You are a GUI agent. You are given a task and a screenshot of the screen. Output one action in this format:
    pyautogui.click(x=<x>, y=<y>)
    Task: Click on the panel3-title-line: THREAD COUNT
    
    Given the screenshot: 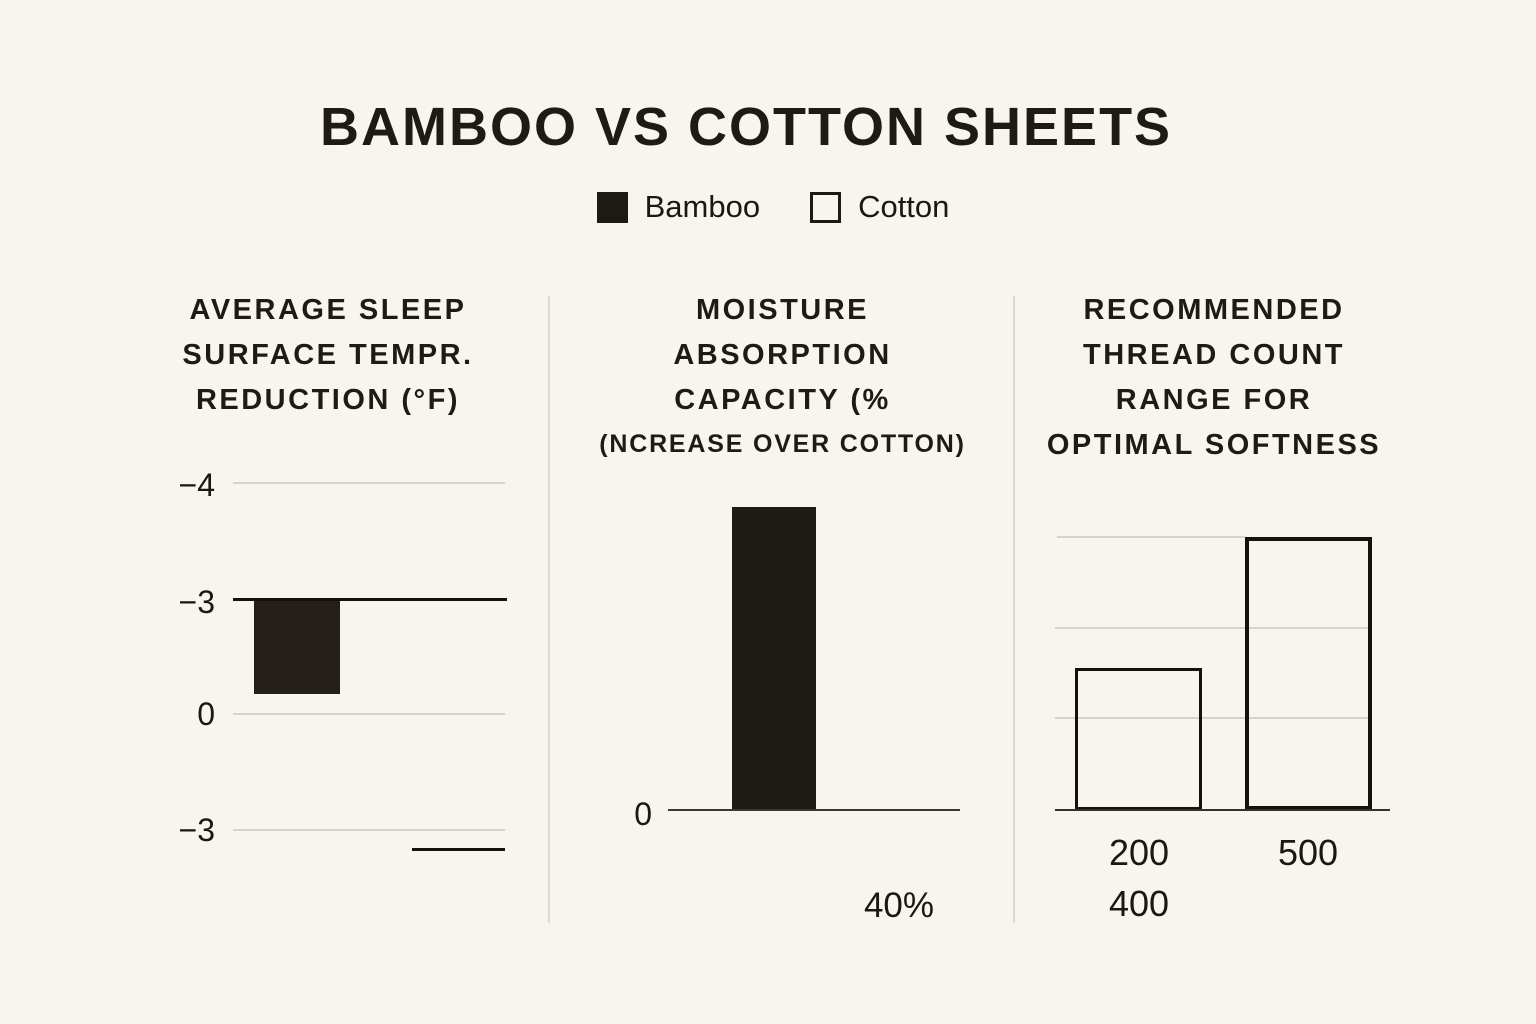 What is the action you would take?
    pyautogui.click(x=1214, y=355)
    